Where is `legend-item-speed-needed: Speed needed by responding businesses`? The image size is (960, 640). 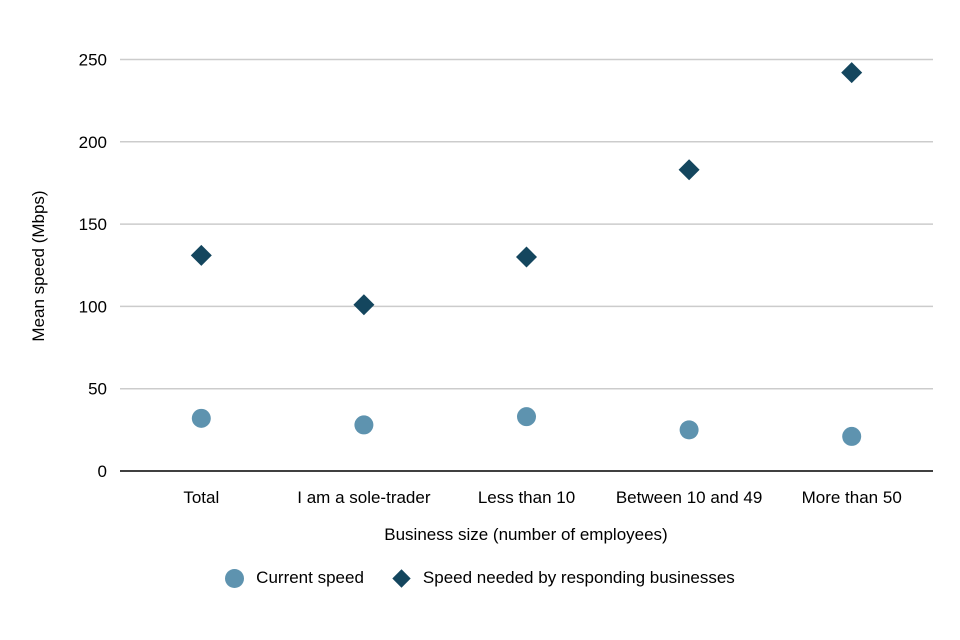 legend-item-speed-needed: Speed needed by responding businesses is located at coordinates (563, 578).